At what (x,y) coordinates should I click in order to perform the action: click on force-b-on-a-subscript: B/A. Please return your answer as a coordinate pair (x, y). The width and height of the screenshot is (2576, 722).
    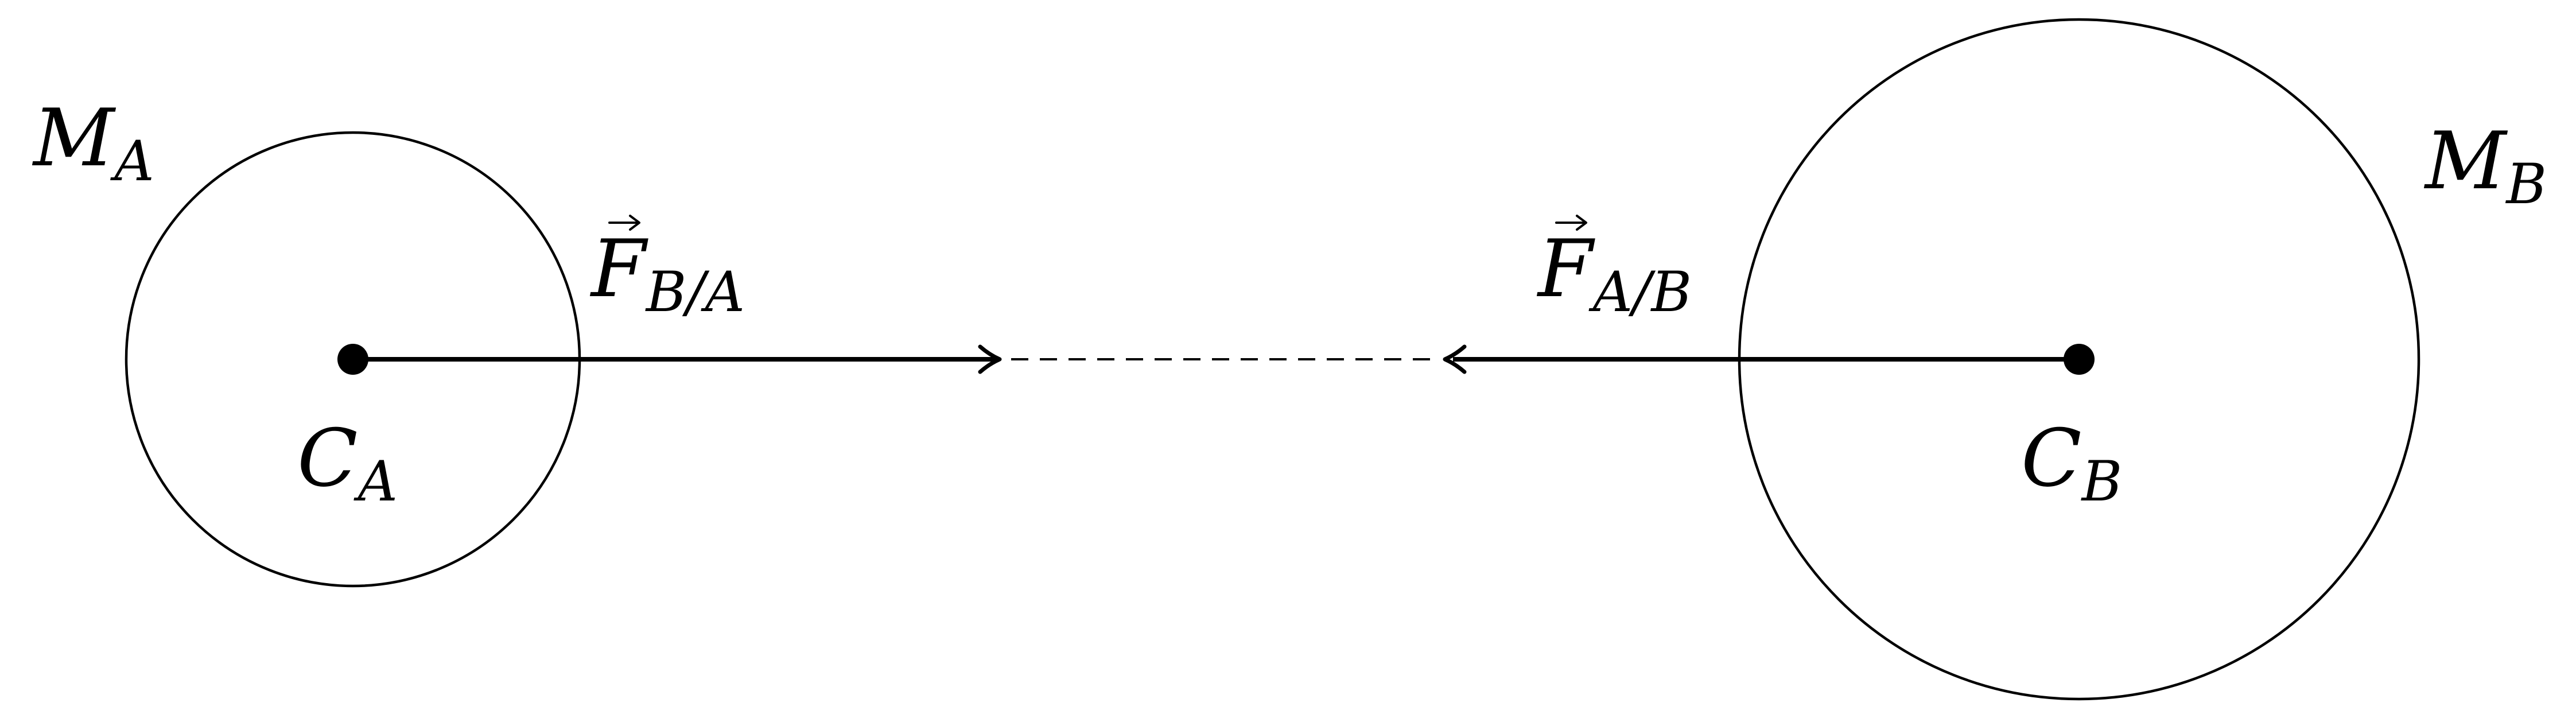
    Looking at the image, I should click on (695, 292).